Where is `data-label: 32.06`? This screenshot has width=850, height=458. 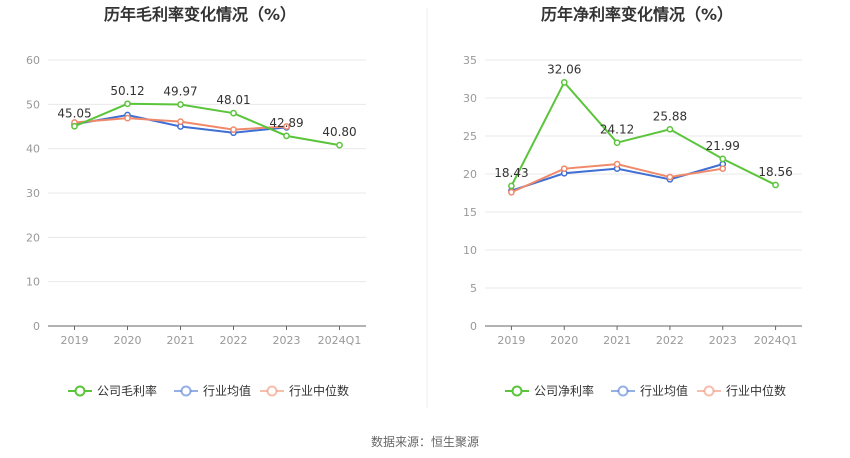 data-label: 32.06 is located at coordinates (564, 69).